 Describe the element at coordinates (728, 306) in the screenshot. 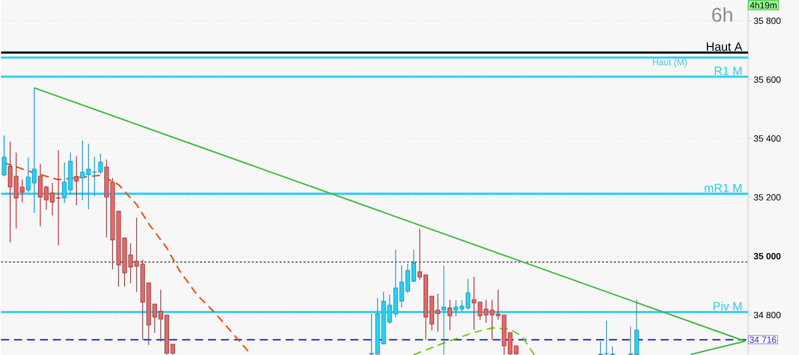

I see `ref-line-label: Piv M` at that location.